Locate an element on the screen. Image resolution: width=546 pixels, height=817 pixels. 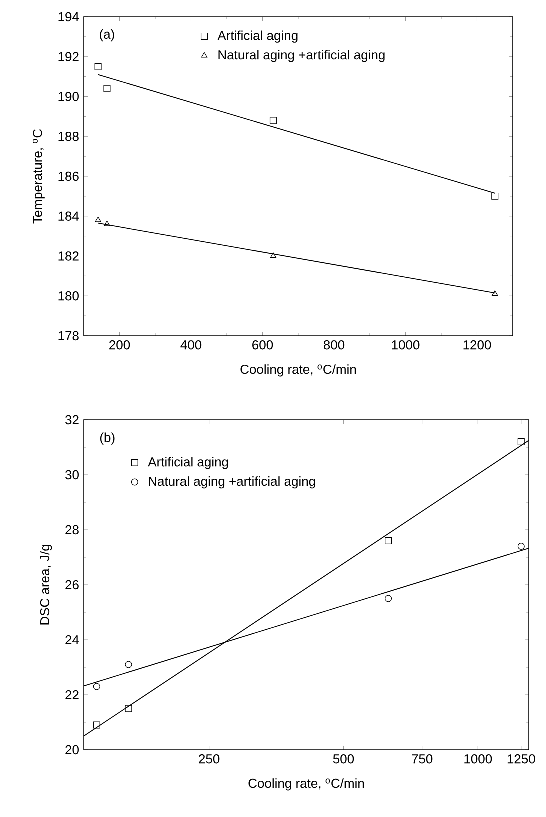
y-tick-label: 24 is located at coordinates (73, 640).